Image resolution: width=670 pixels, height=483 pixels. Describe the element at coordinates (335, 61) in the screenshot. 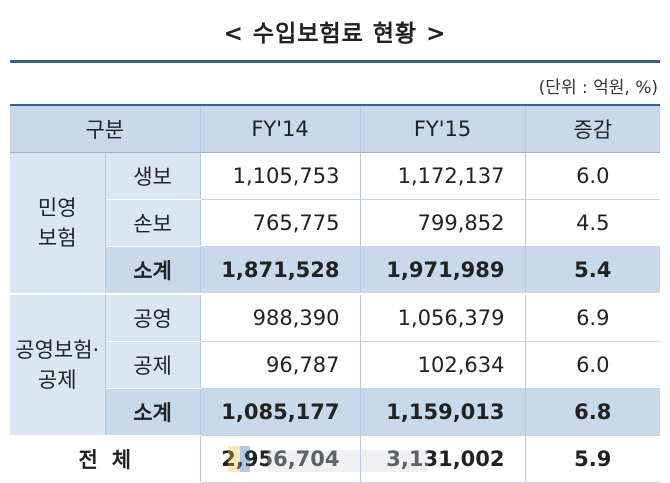

I see `top-rule` at that location.